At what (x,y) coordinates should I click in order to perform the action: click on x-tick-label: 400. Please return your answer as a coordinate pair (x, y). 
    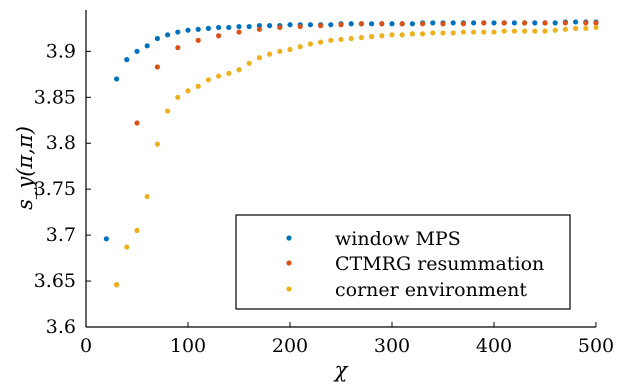
    Looking at the image, I should click on (494, 346).